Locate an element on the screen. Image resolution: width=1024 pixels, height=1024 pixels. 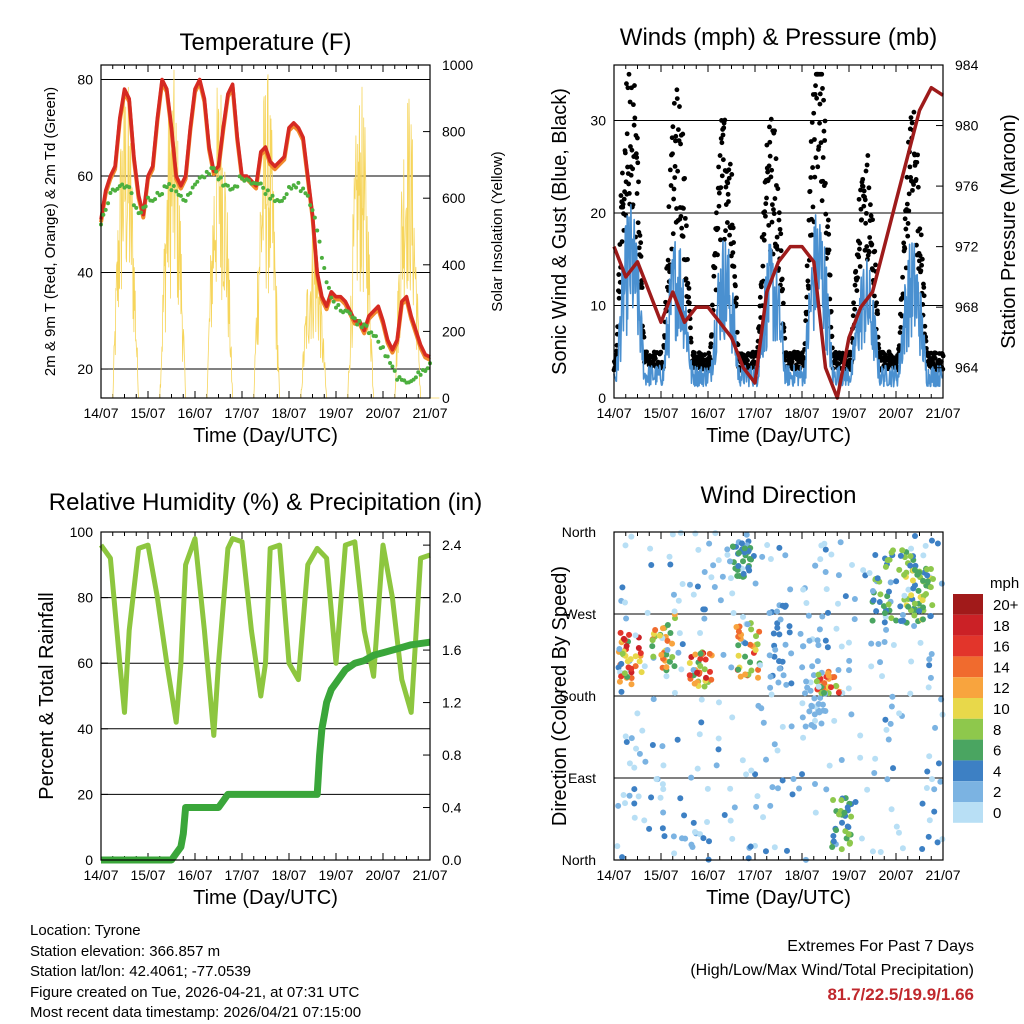
x-tick-label: 17/07 is located at coordinates (241, 413).